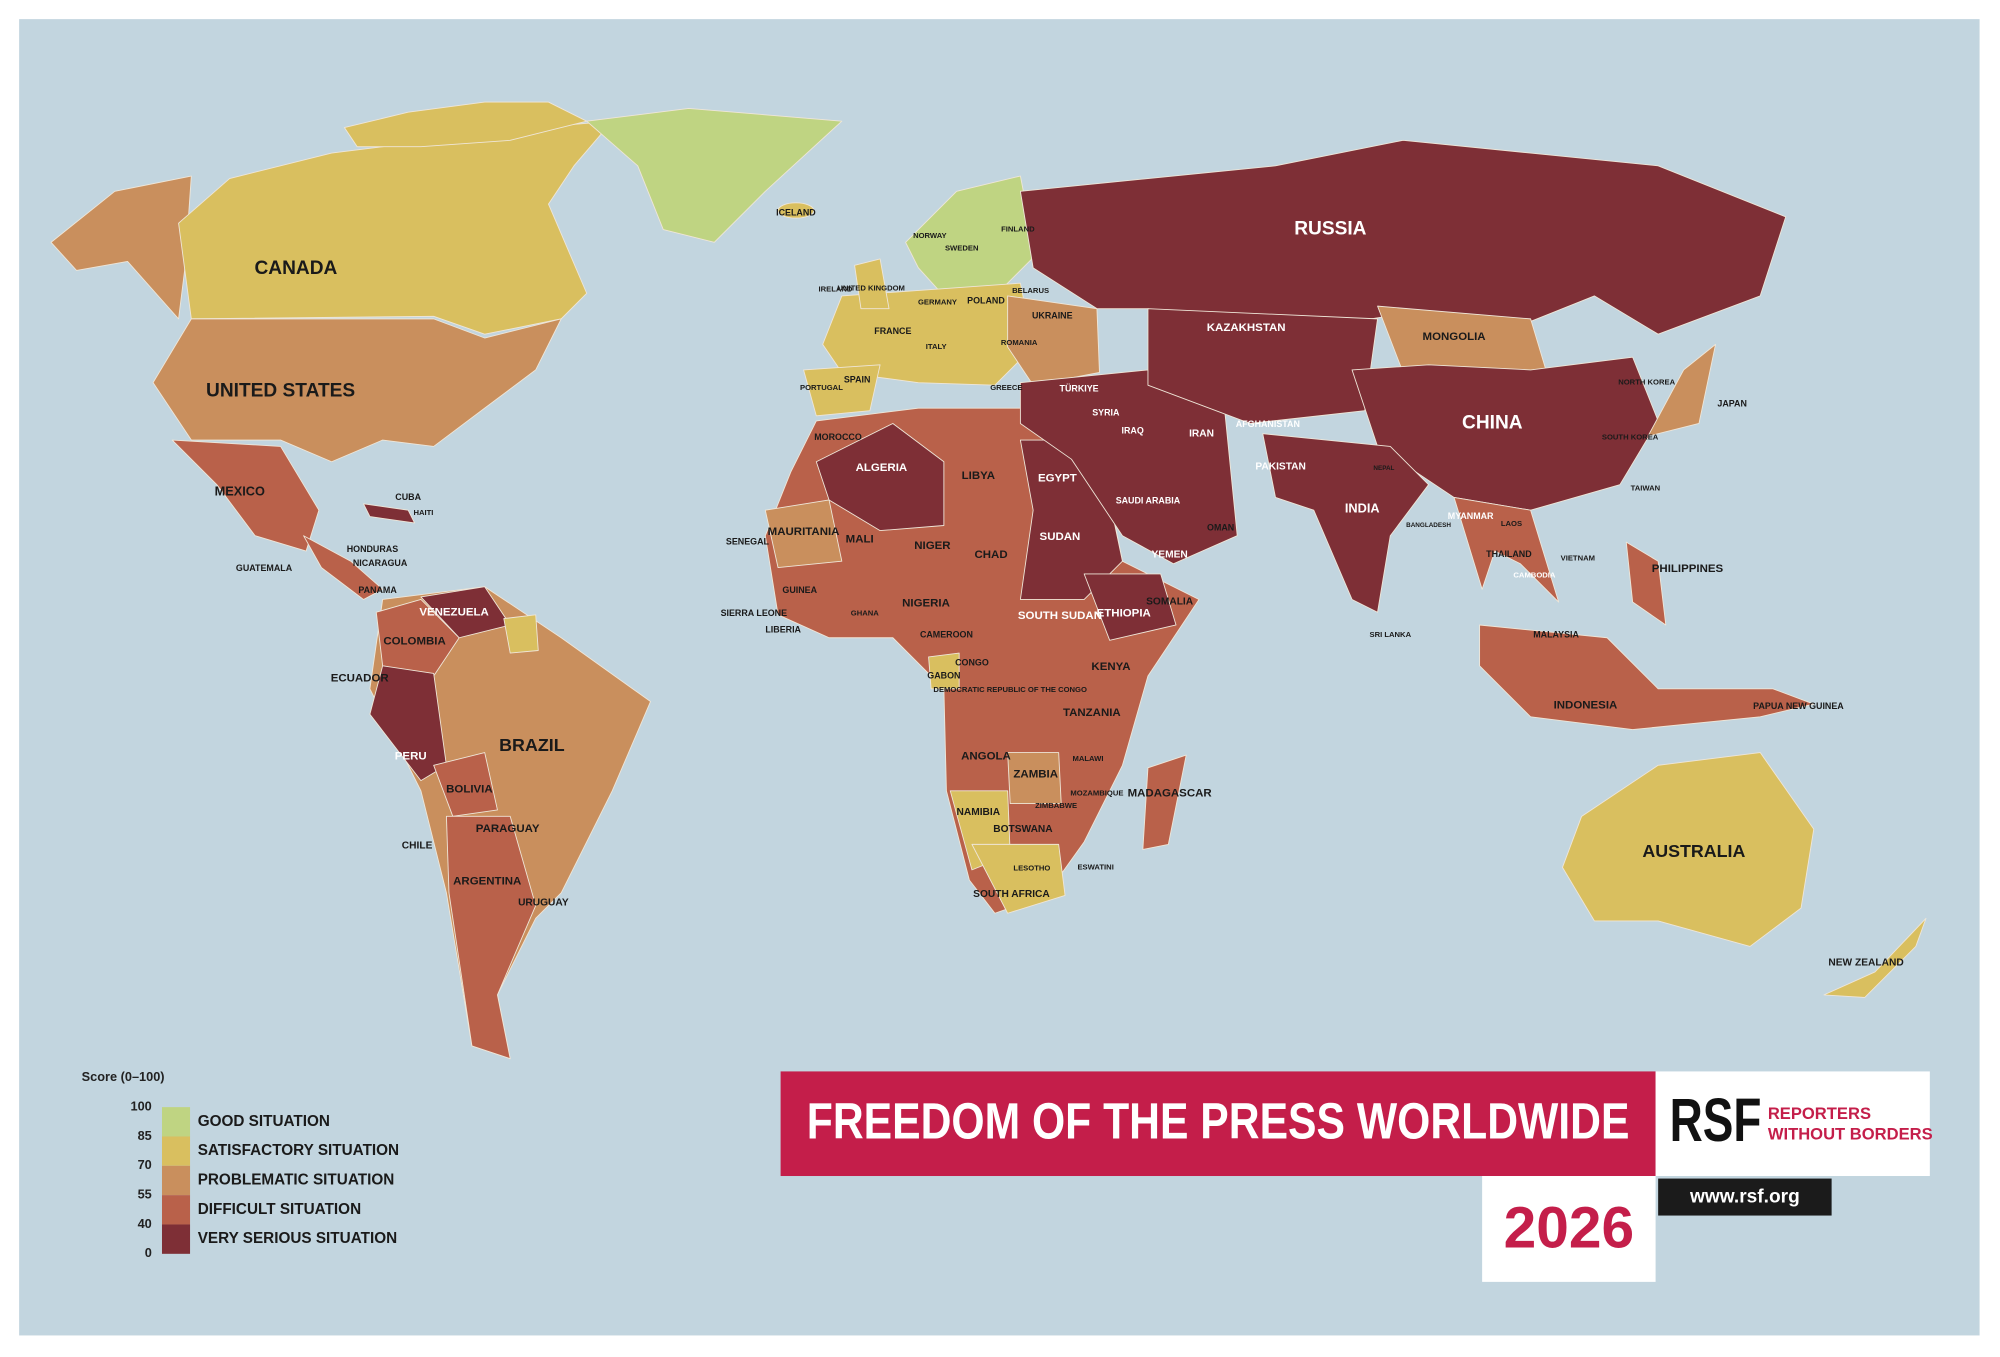 This screenshot has width=2000, height=1357. What do you see at coordinates (145, 1135) in the screenshot?
I see `legend-tick-label: 85` at bounding box center [145, 1135].